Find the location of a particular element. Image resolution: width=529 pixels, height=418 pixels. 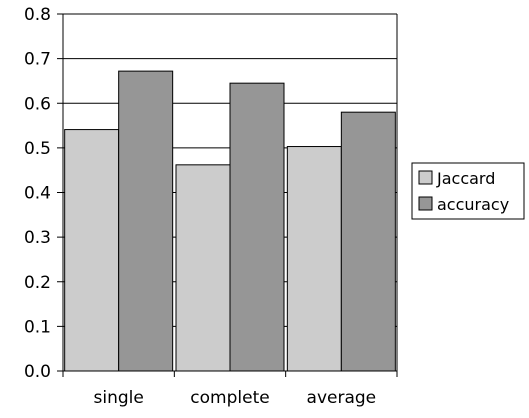

y-tick-label: 0.7 is located at coordinates (37, 60).